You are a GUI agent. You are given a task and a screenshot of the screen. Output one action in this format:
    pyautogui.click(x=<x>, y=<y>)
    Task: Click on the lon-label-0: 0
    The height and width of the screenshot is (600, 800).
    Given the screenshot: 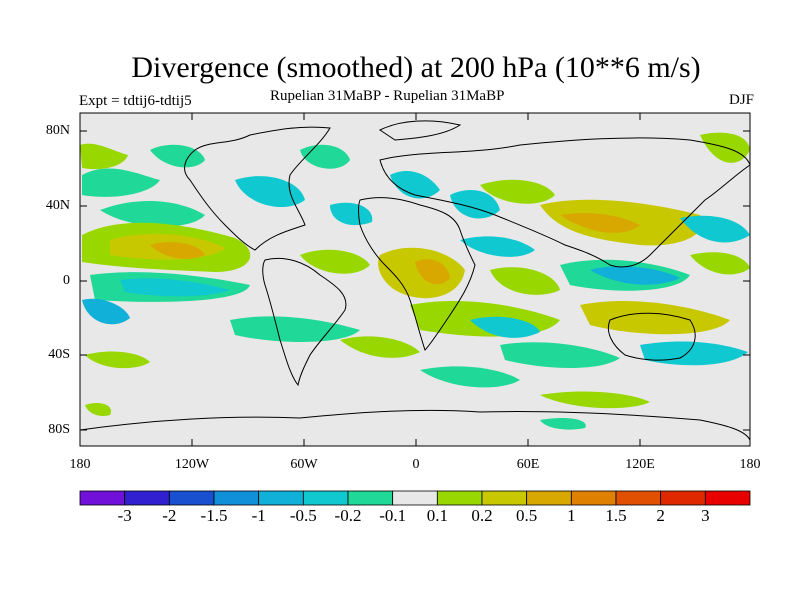 What is the action you would take?
    pyautogui.click(x=416, y=464)
    